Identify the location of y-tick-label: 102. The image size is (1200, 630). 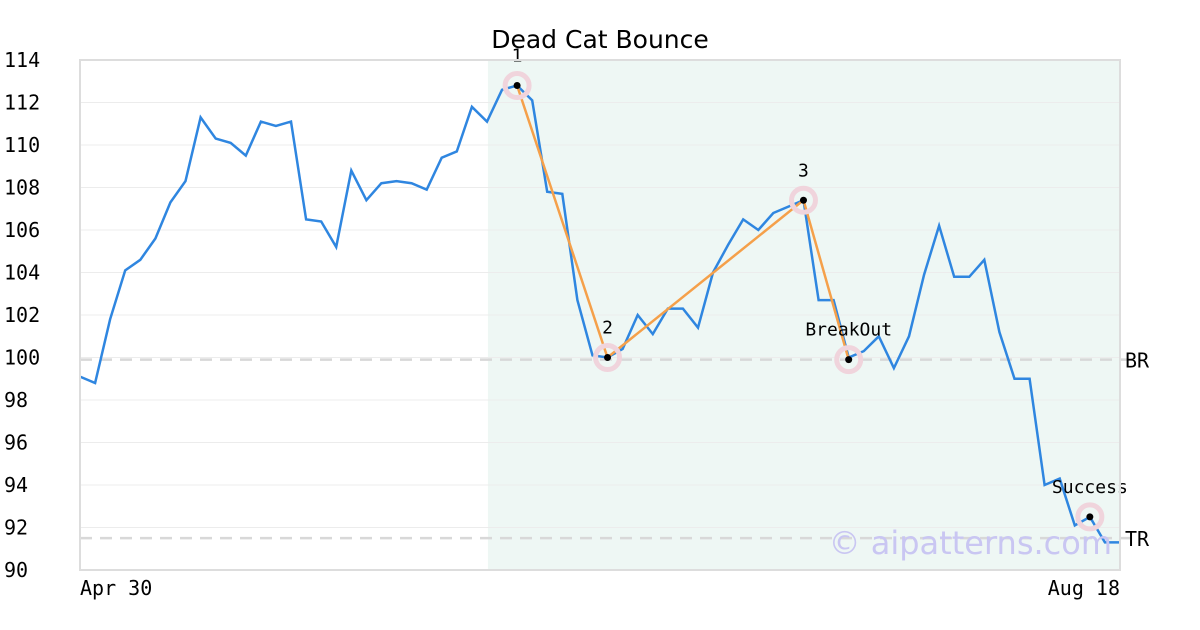
(22, 315).